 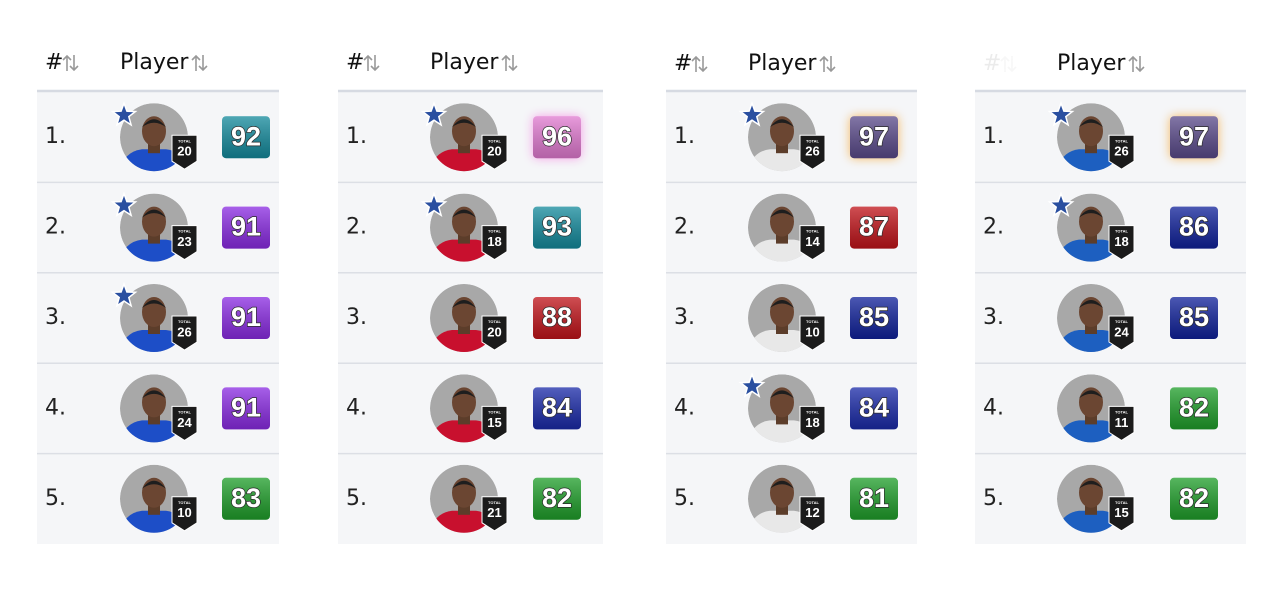 I want to click on badge-total: 18, so click(x=1121, y=241).